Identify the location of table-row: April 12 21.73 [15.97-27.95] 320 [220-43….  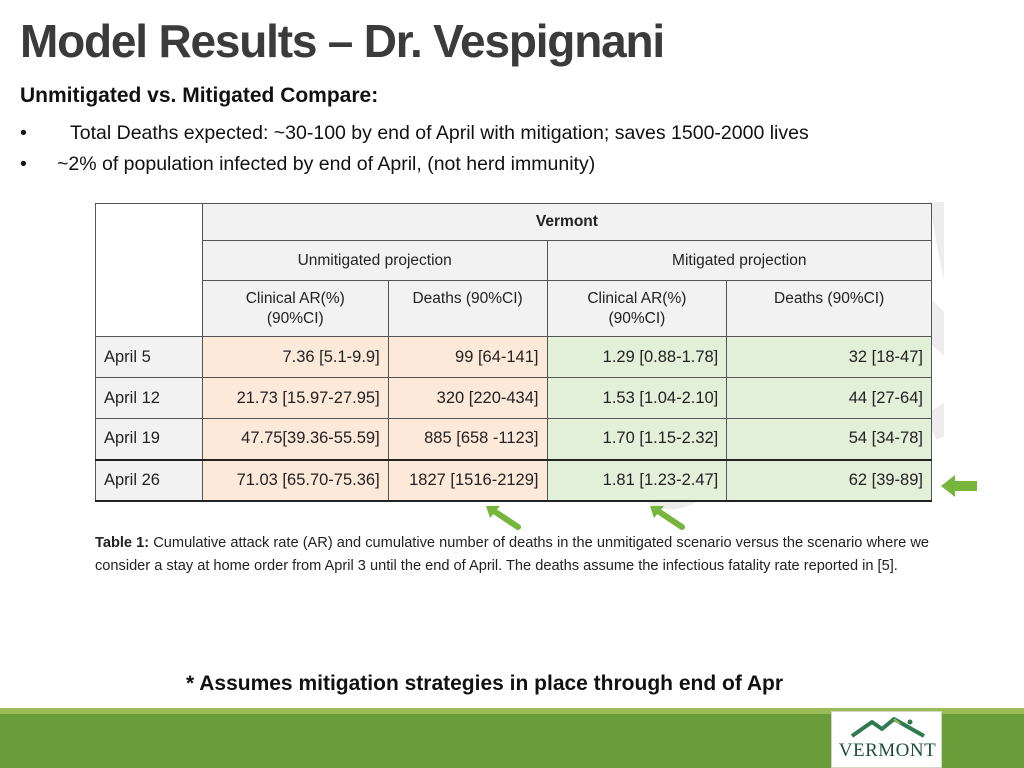
(513, 398).